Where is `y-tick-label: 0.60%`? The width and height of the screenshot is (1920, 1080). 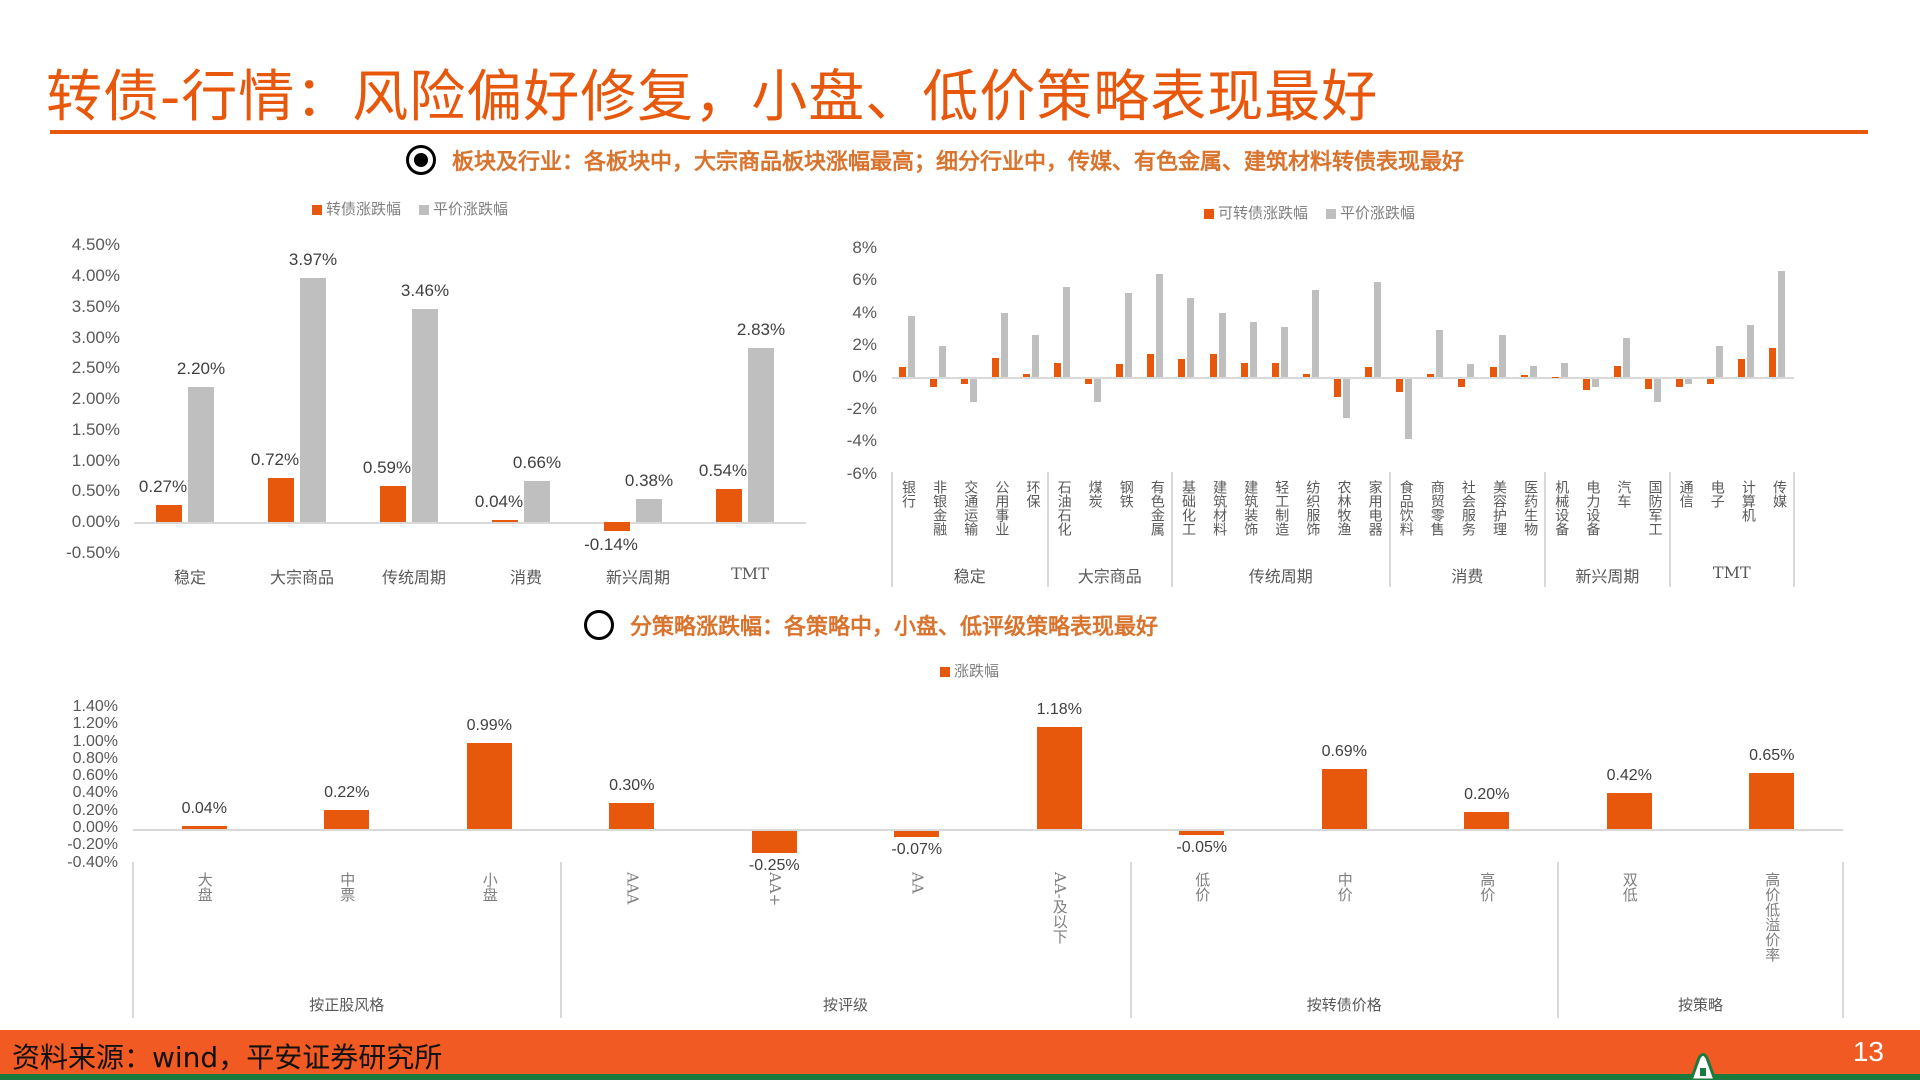 y-tick-label: 0.60% is located at coordinates (95, 776).